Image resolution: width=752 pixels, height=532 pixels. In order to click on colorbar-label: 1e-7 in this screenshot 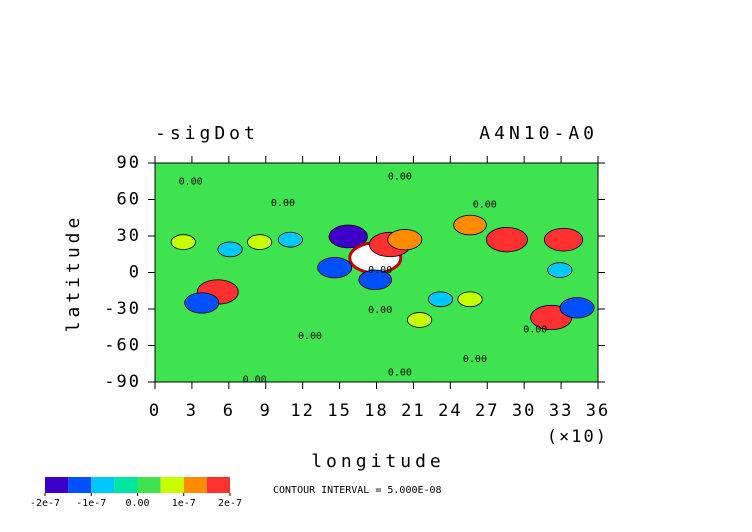, I will do `click(184, 503)`.